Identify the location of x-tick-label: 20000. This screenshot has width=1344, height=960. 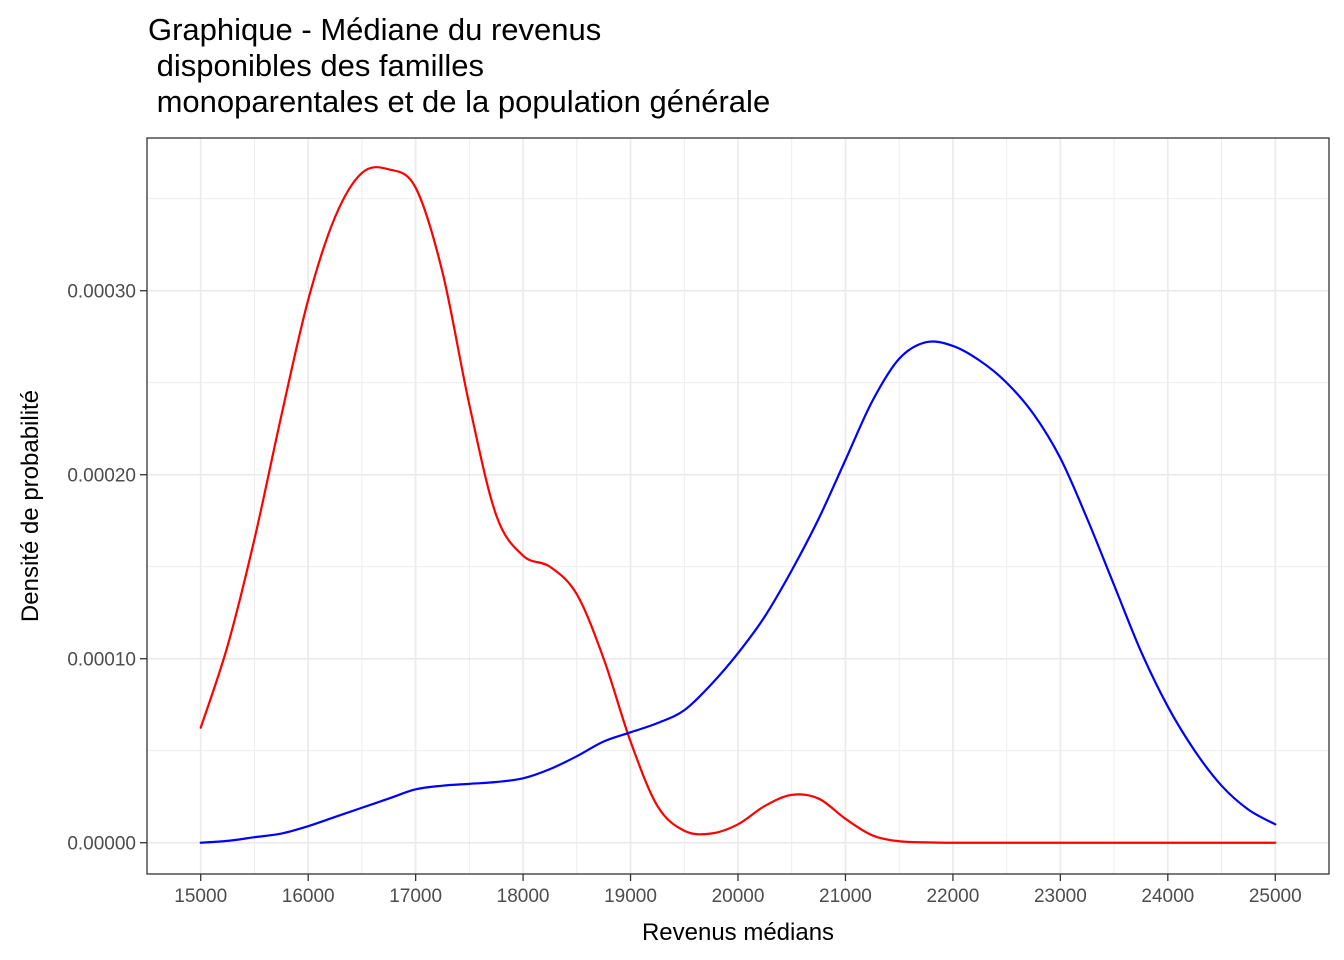
(738, 896).